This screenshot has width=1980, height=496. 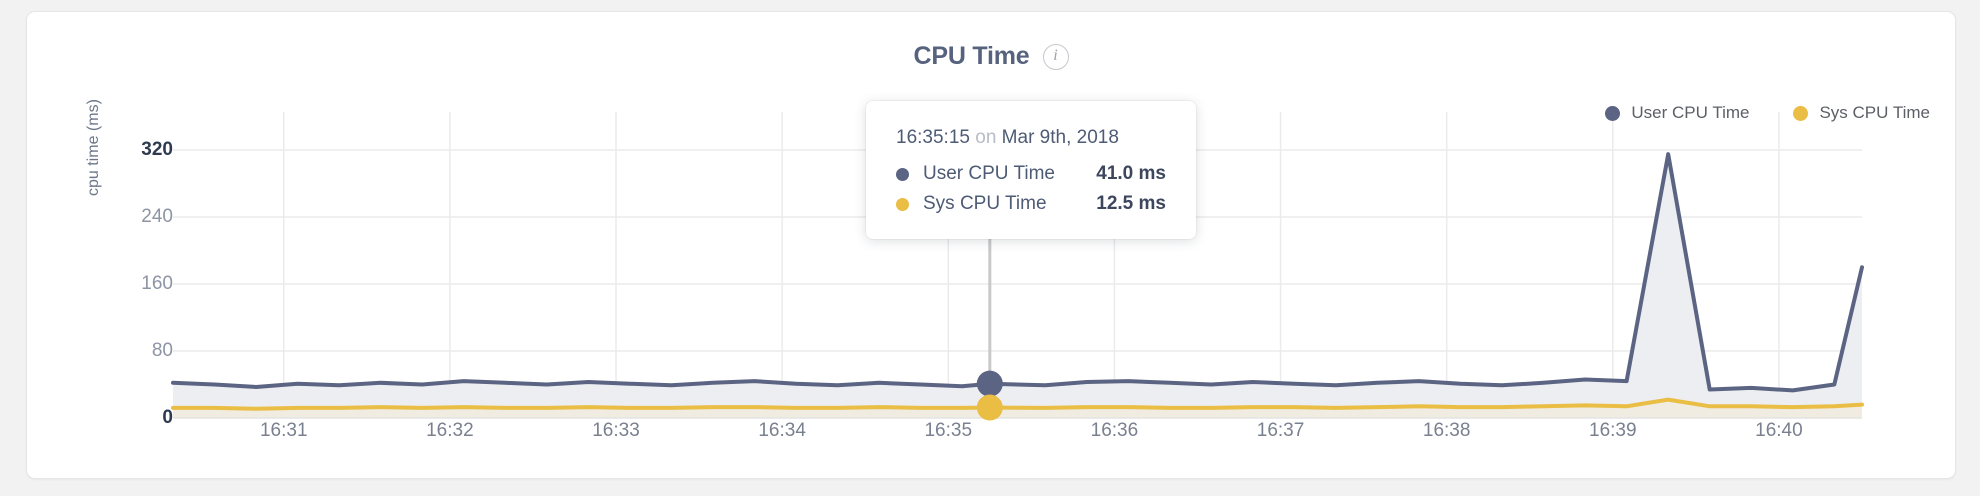 I want to click on x-tick-label: 16:34, so click(x=782, y=430).